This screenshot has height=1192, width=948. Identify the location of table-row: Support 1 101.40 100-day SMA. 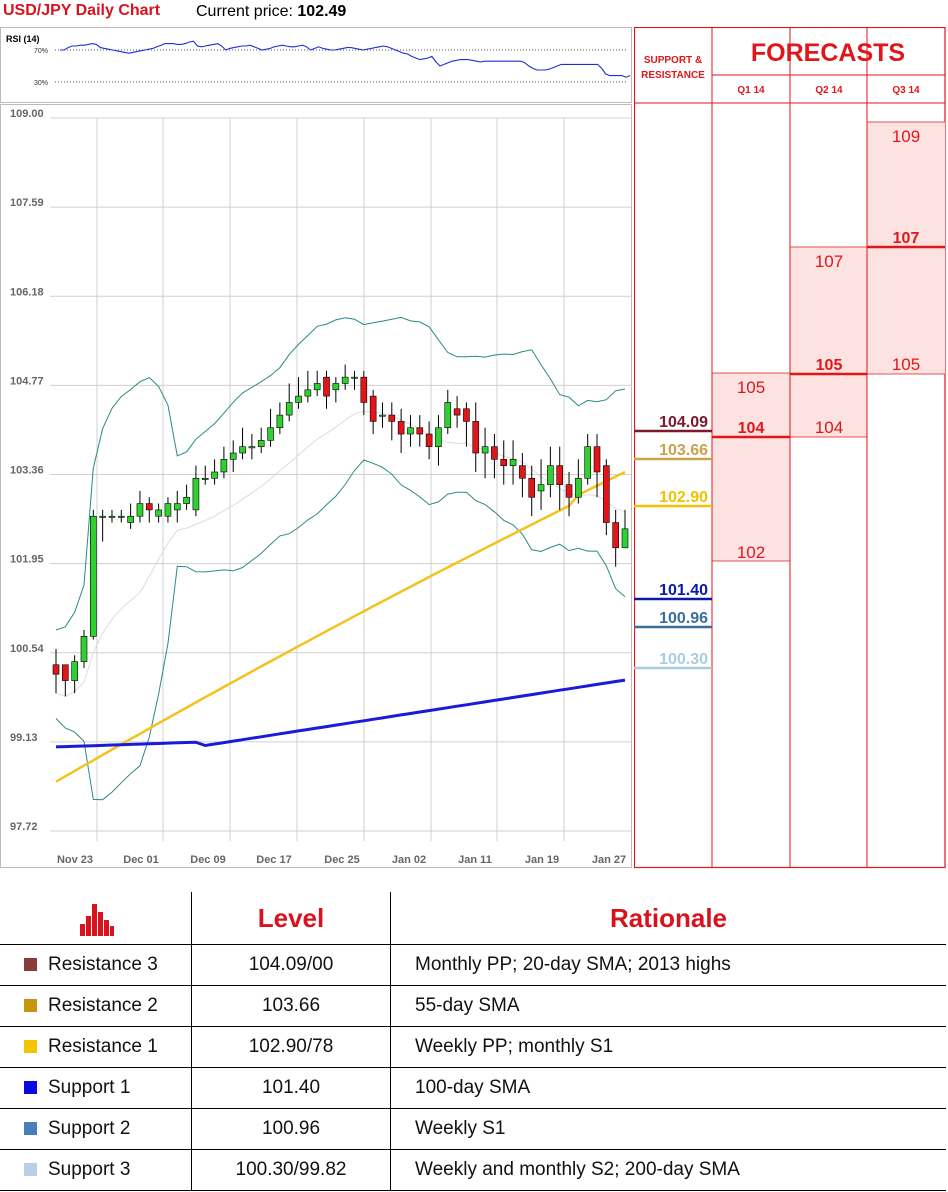
(473, 1088).